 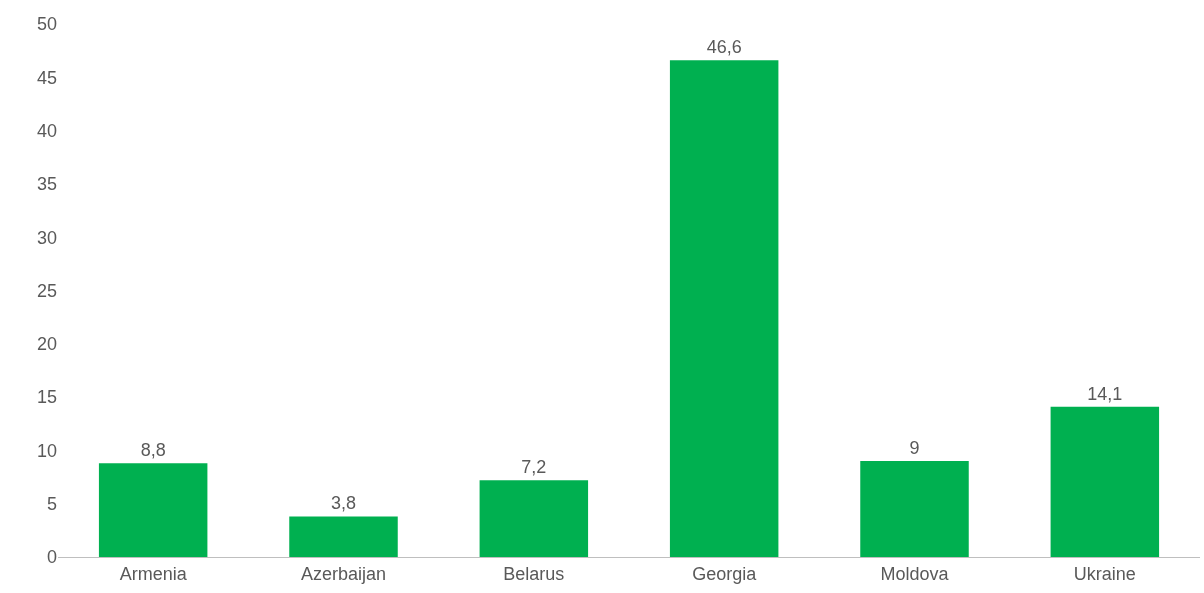 I want to click on y-tick-label: 25, so click(x=46, y=290).